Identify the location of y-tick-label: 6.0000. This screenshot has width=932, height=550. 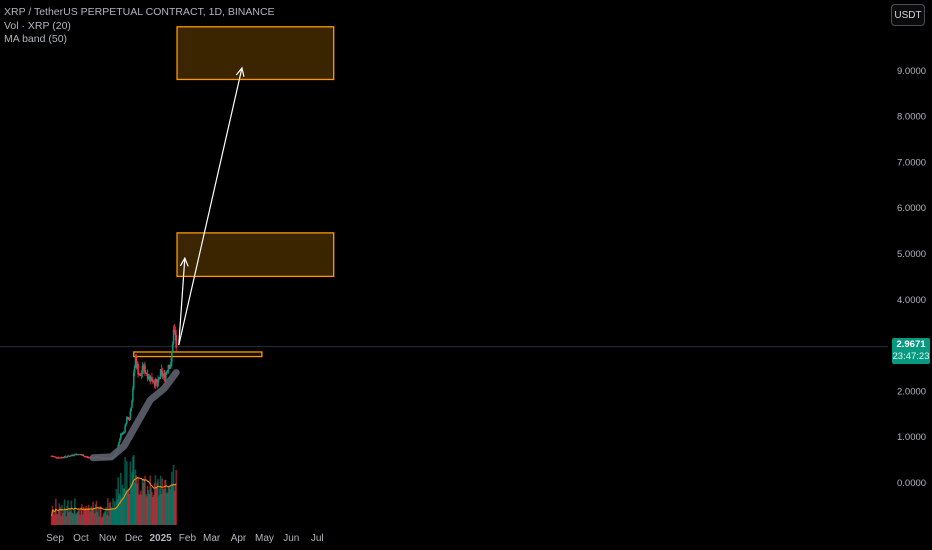
(911, 208).